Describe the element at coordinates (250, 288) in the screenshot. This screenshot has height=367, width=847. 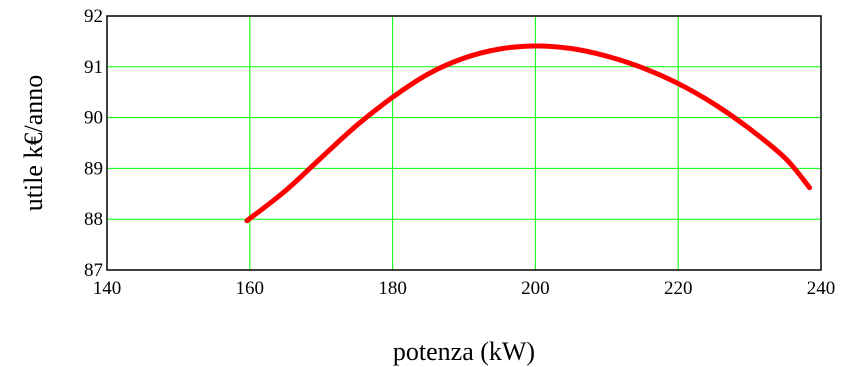
I see `x-tick-label-160: 160` at that location.